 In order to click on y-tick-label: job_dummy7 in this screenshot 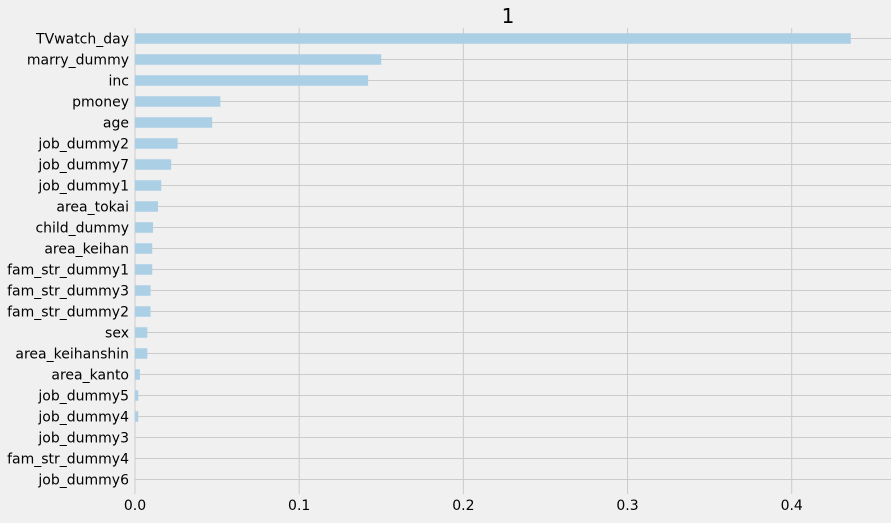, I will do `click(83, 166)`.